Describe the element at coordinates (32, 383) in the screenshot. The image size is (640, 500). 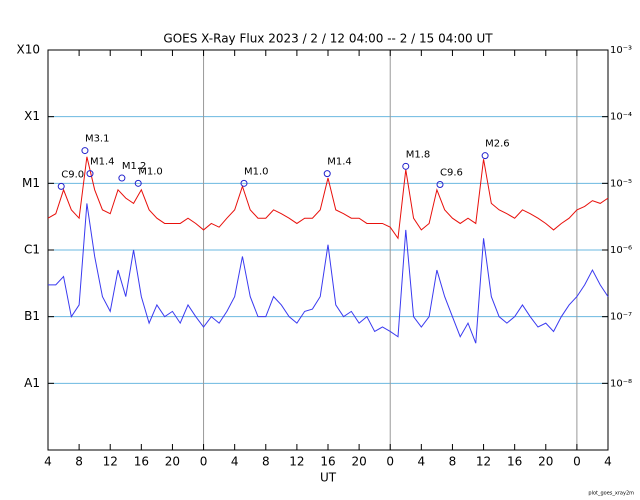
I see `y-tick-label: A1` at that location.